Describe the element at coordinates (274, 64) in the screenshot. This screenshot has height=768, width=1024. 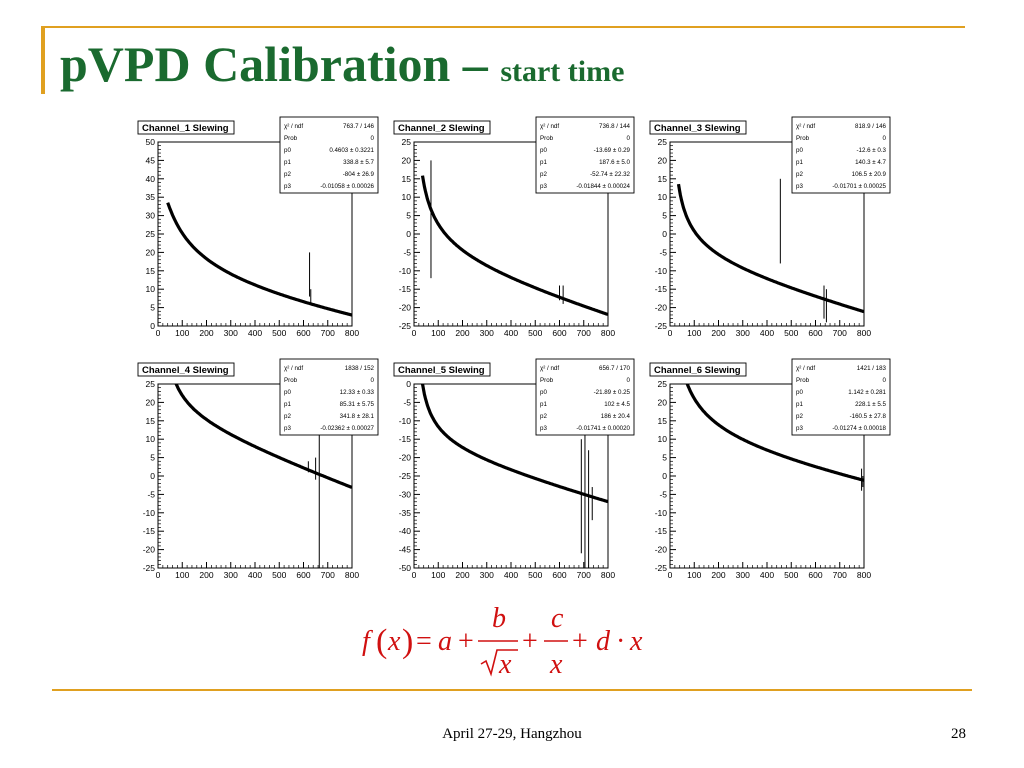
I see `title-main: pVPD Calibration –` at that location.